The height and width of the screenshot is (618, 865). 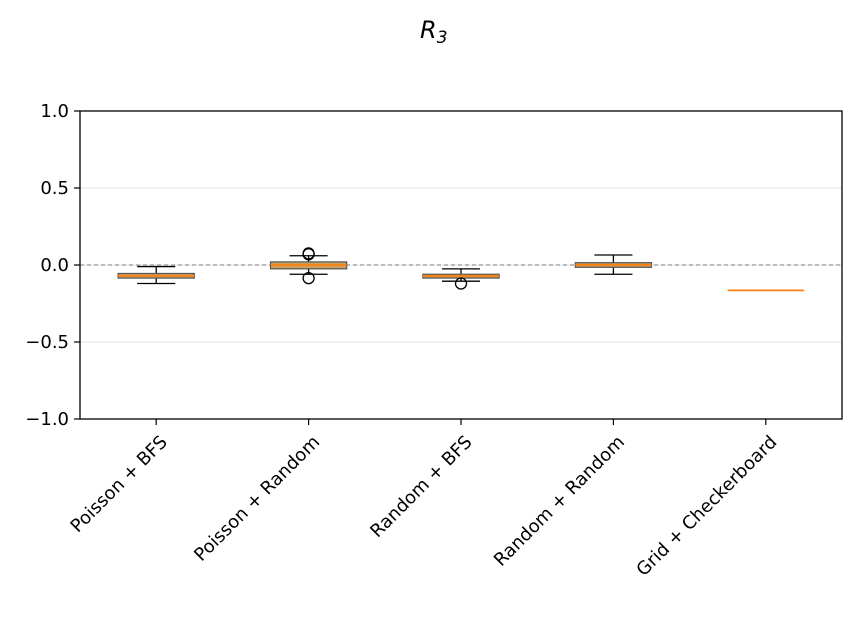 What do you see at coordinates (257, 499) in the screenshot?
I see `x-tick-label: Poisson + Random` at bounding box center [257, 499].